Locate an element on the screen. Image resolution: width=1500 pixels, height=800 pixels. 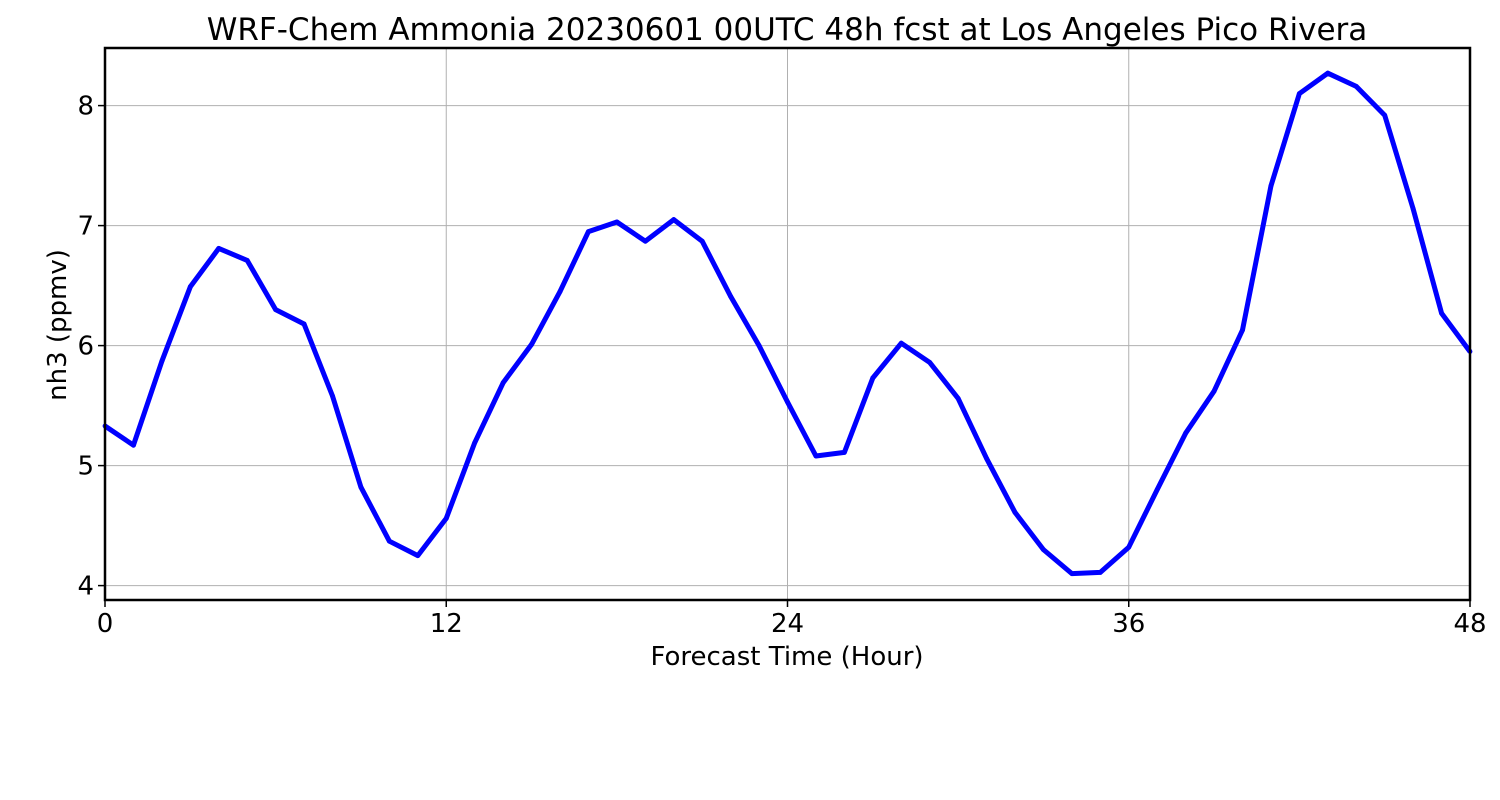
y-axis-label: nh3 (ppmv) is located at coordinates (58, 325).